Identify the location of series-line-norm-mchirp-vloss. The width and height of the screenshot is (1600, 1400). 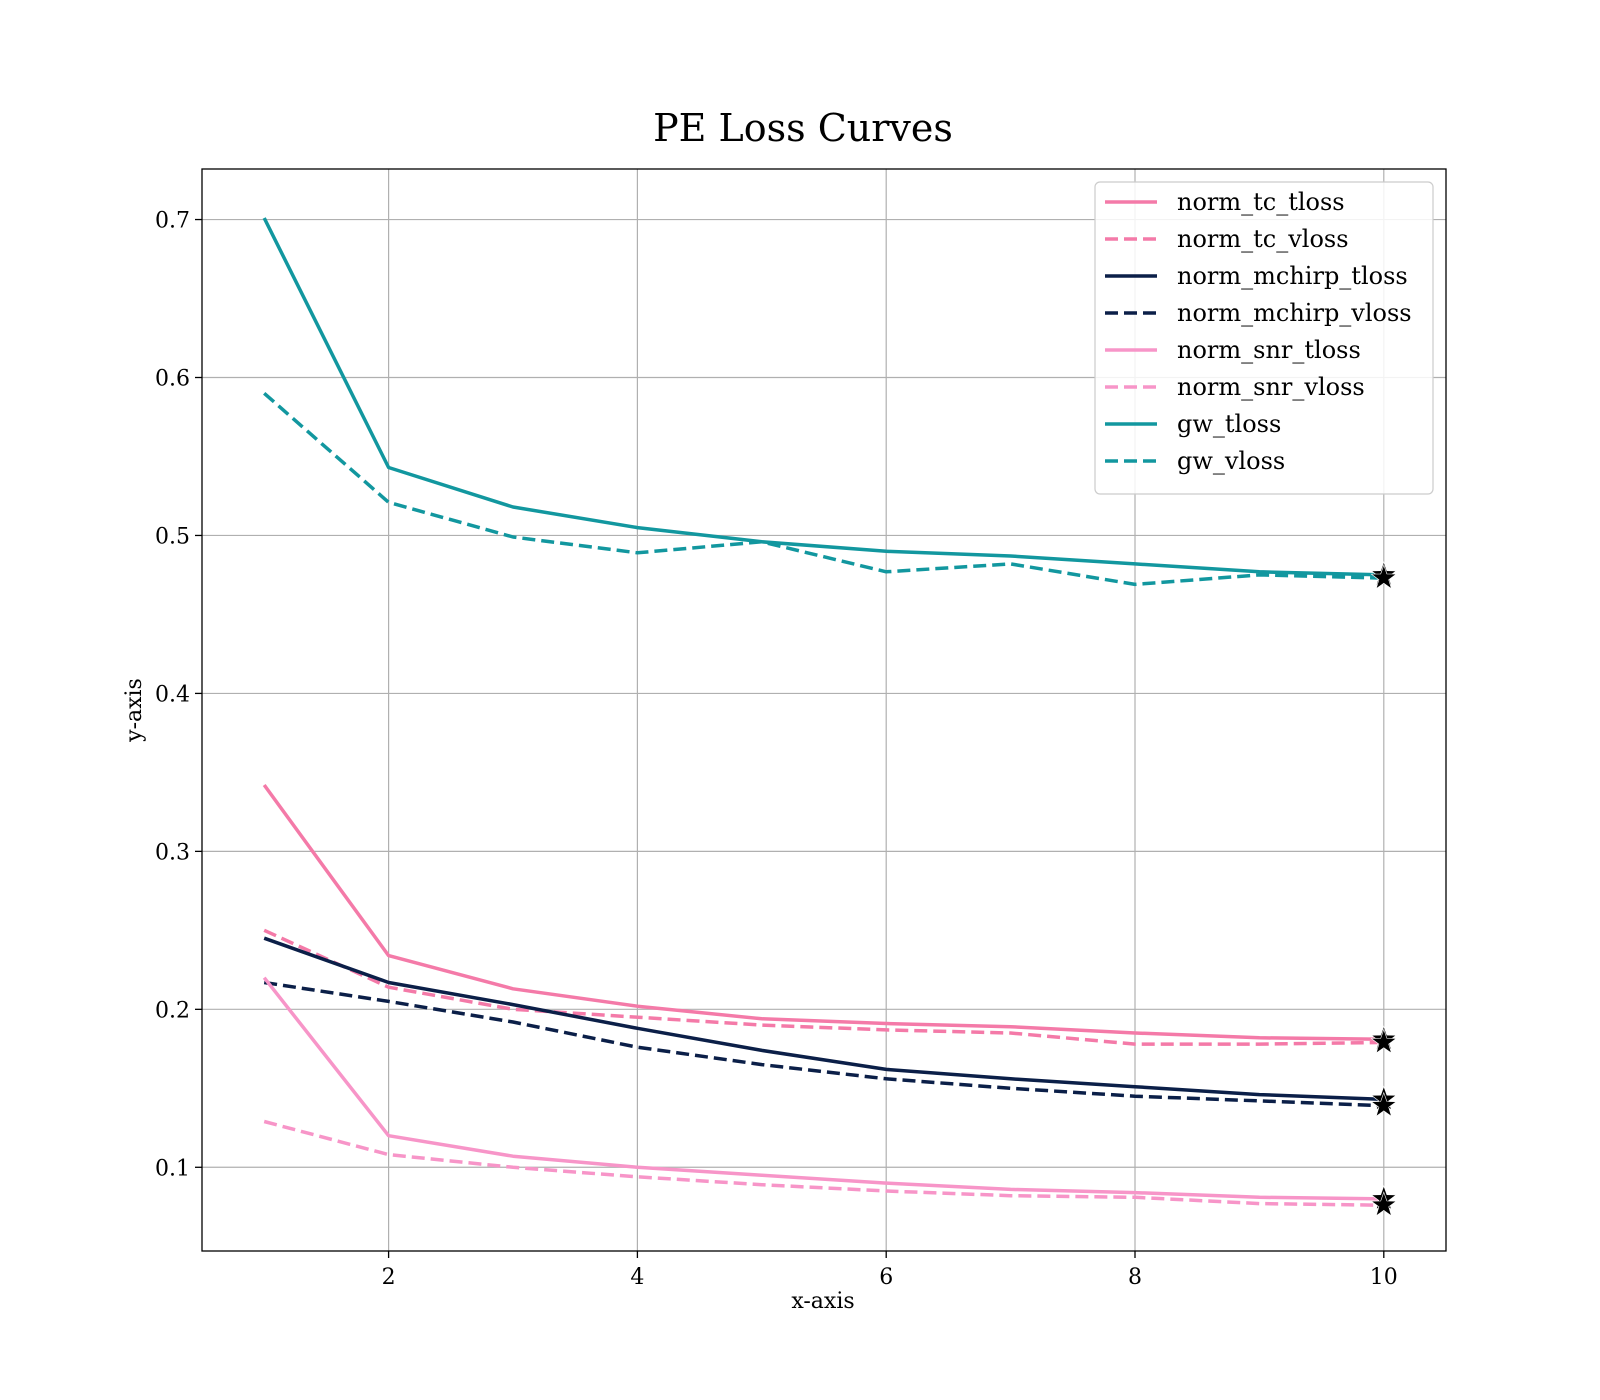
(823, 1044).